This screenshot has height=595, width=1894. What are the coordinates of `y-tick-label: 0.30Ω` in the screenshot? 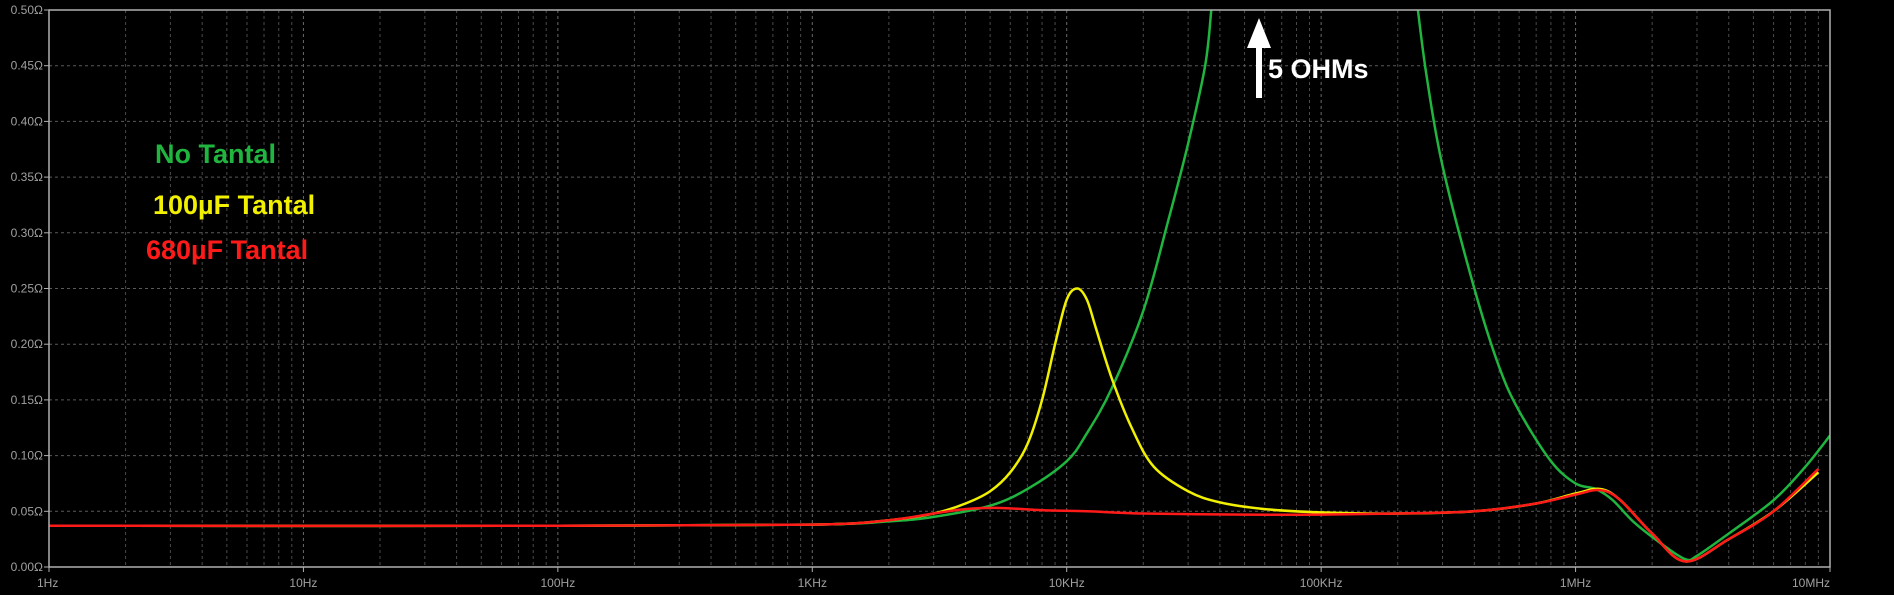 It's located at (27, 233).